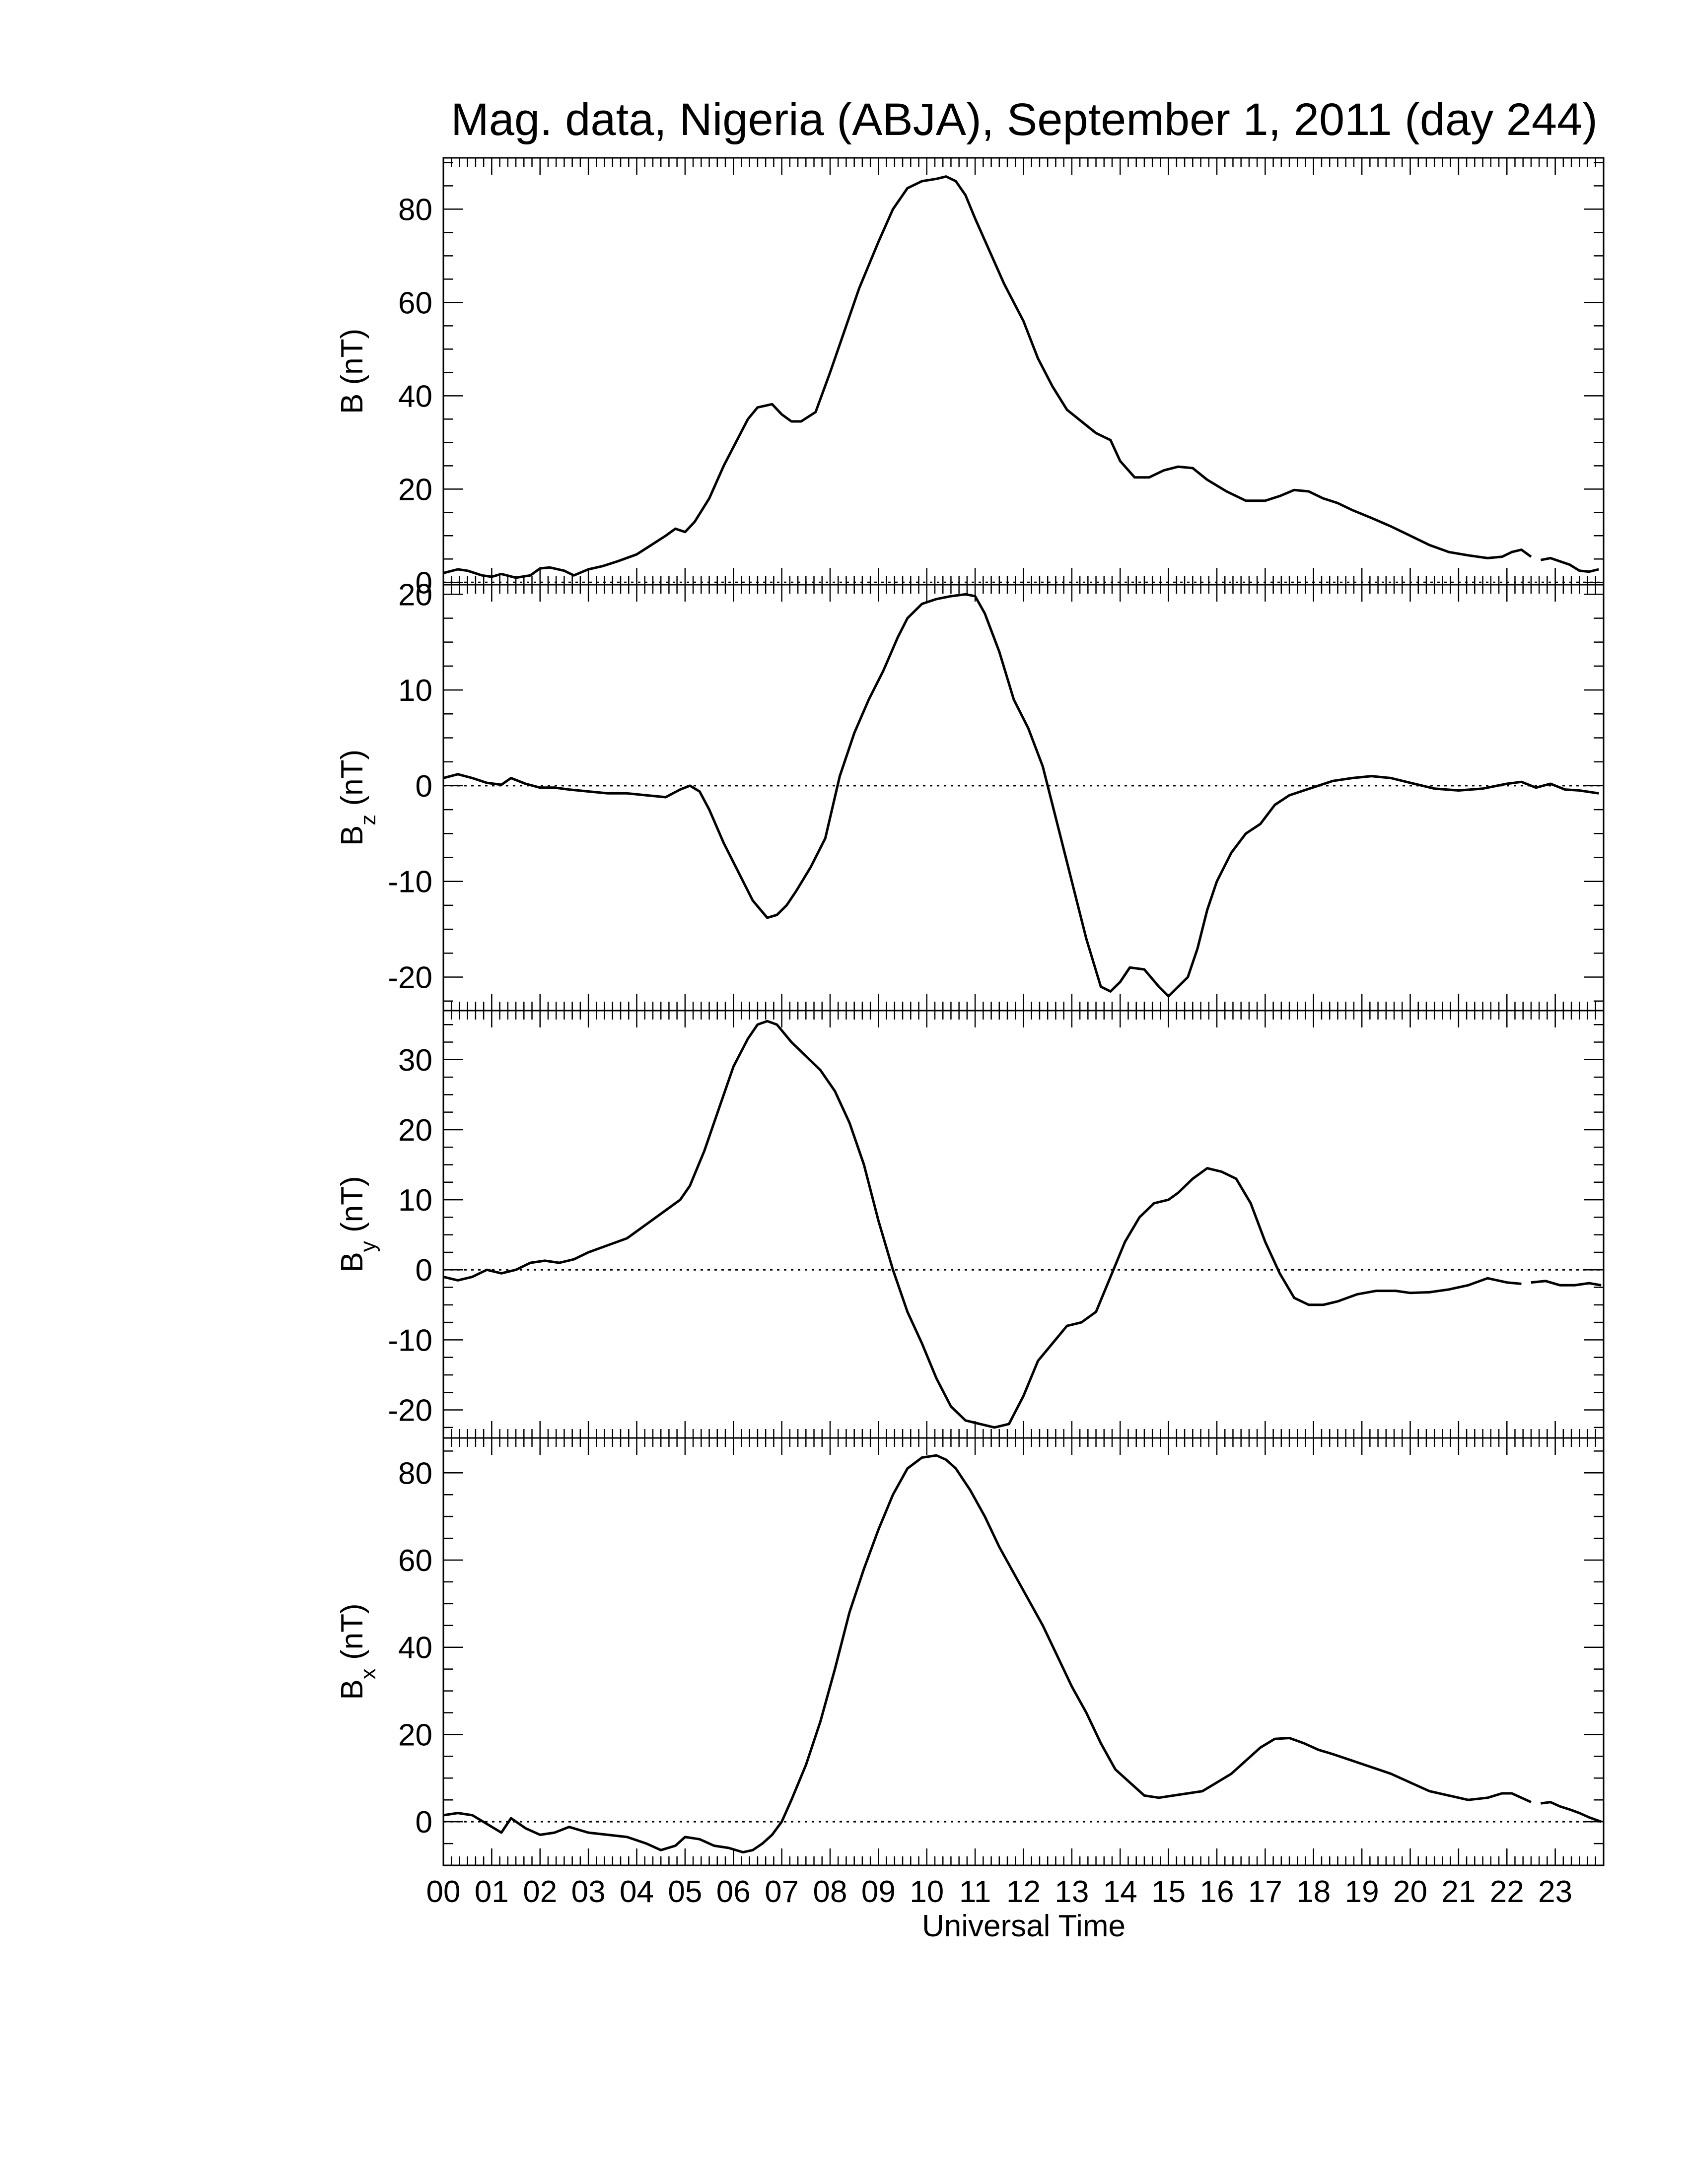 The image size is (1688, 2184). I want to click on panel-By: -20 -10 0 10 20 30 By (nT), so click(970, 1224).